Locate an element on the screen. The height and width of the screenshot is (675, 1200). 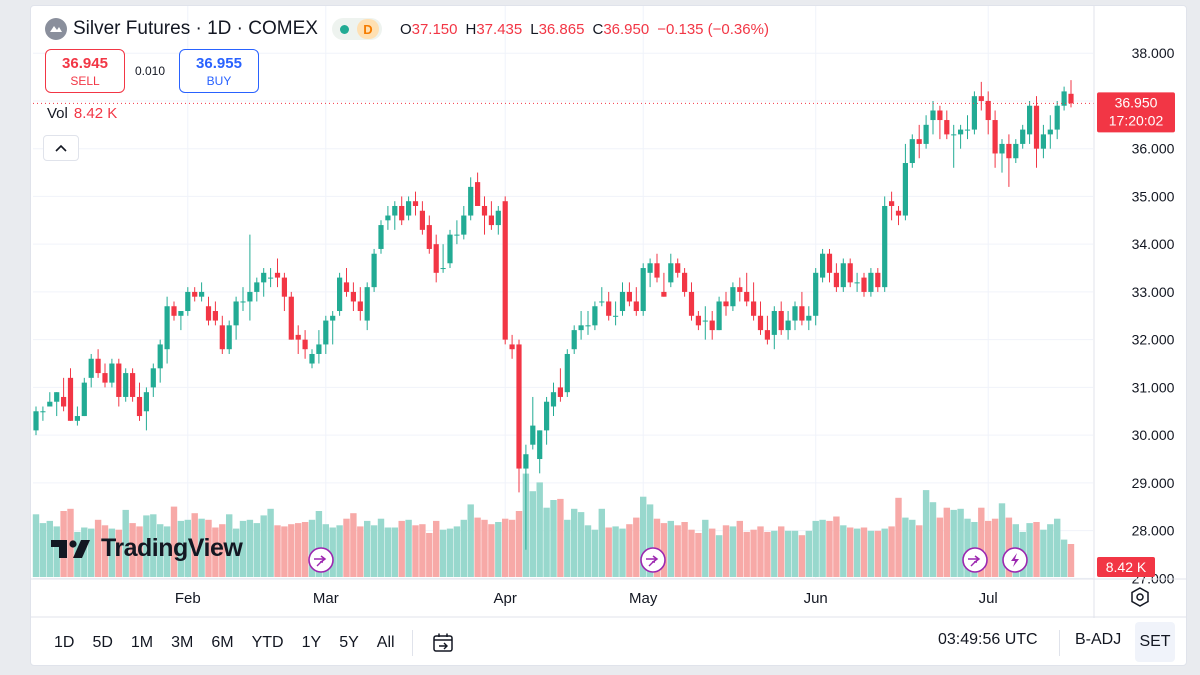
lightning-icon is located at coordinates (1015, 560).